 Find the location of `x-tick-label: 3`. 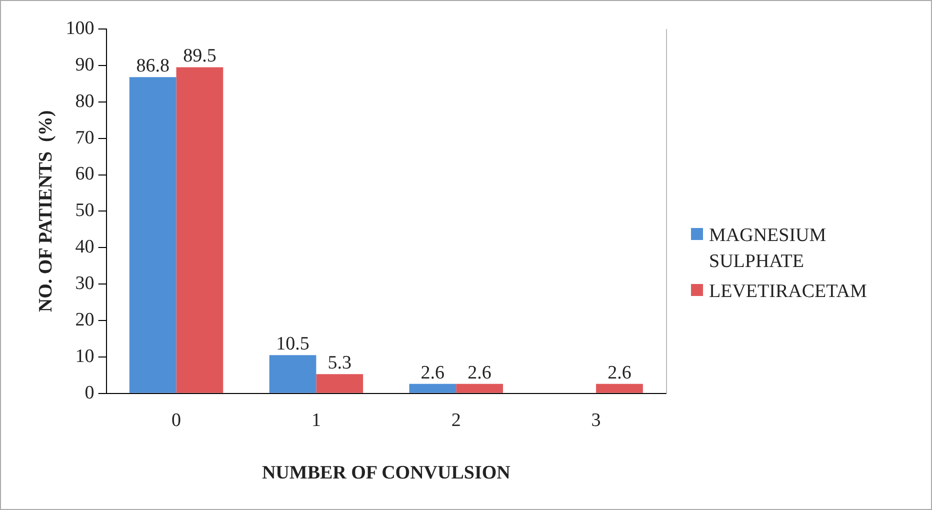

x-tick-label: 3 is located at coordinates (596, 420).